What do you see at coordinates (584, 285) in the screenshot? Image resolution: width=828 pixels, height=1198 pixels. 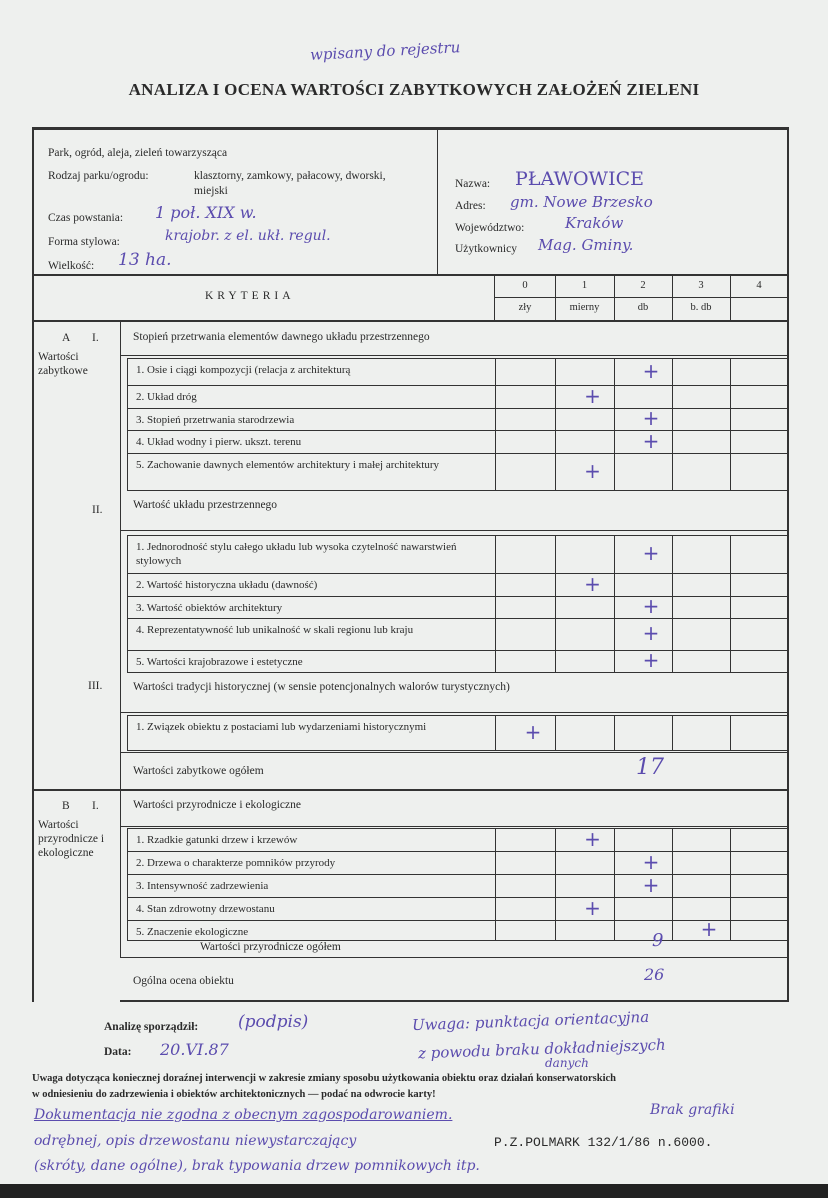 I see `scale-number: 1` at bounding box center [584, 285].